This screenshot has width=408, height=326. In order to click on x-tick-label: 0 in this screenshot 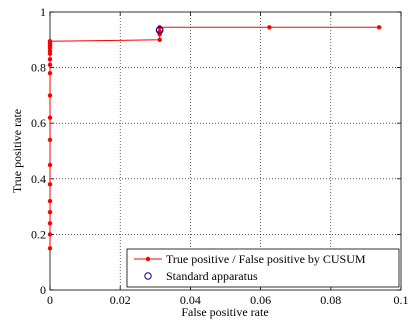, I will do `click(50, 300)`.